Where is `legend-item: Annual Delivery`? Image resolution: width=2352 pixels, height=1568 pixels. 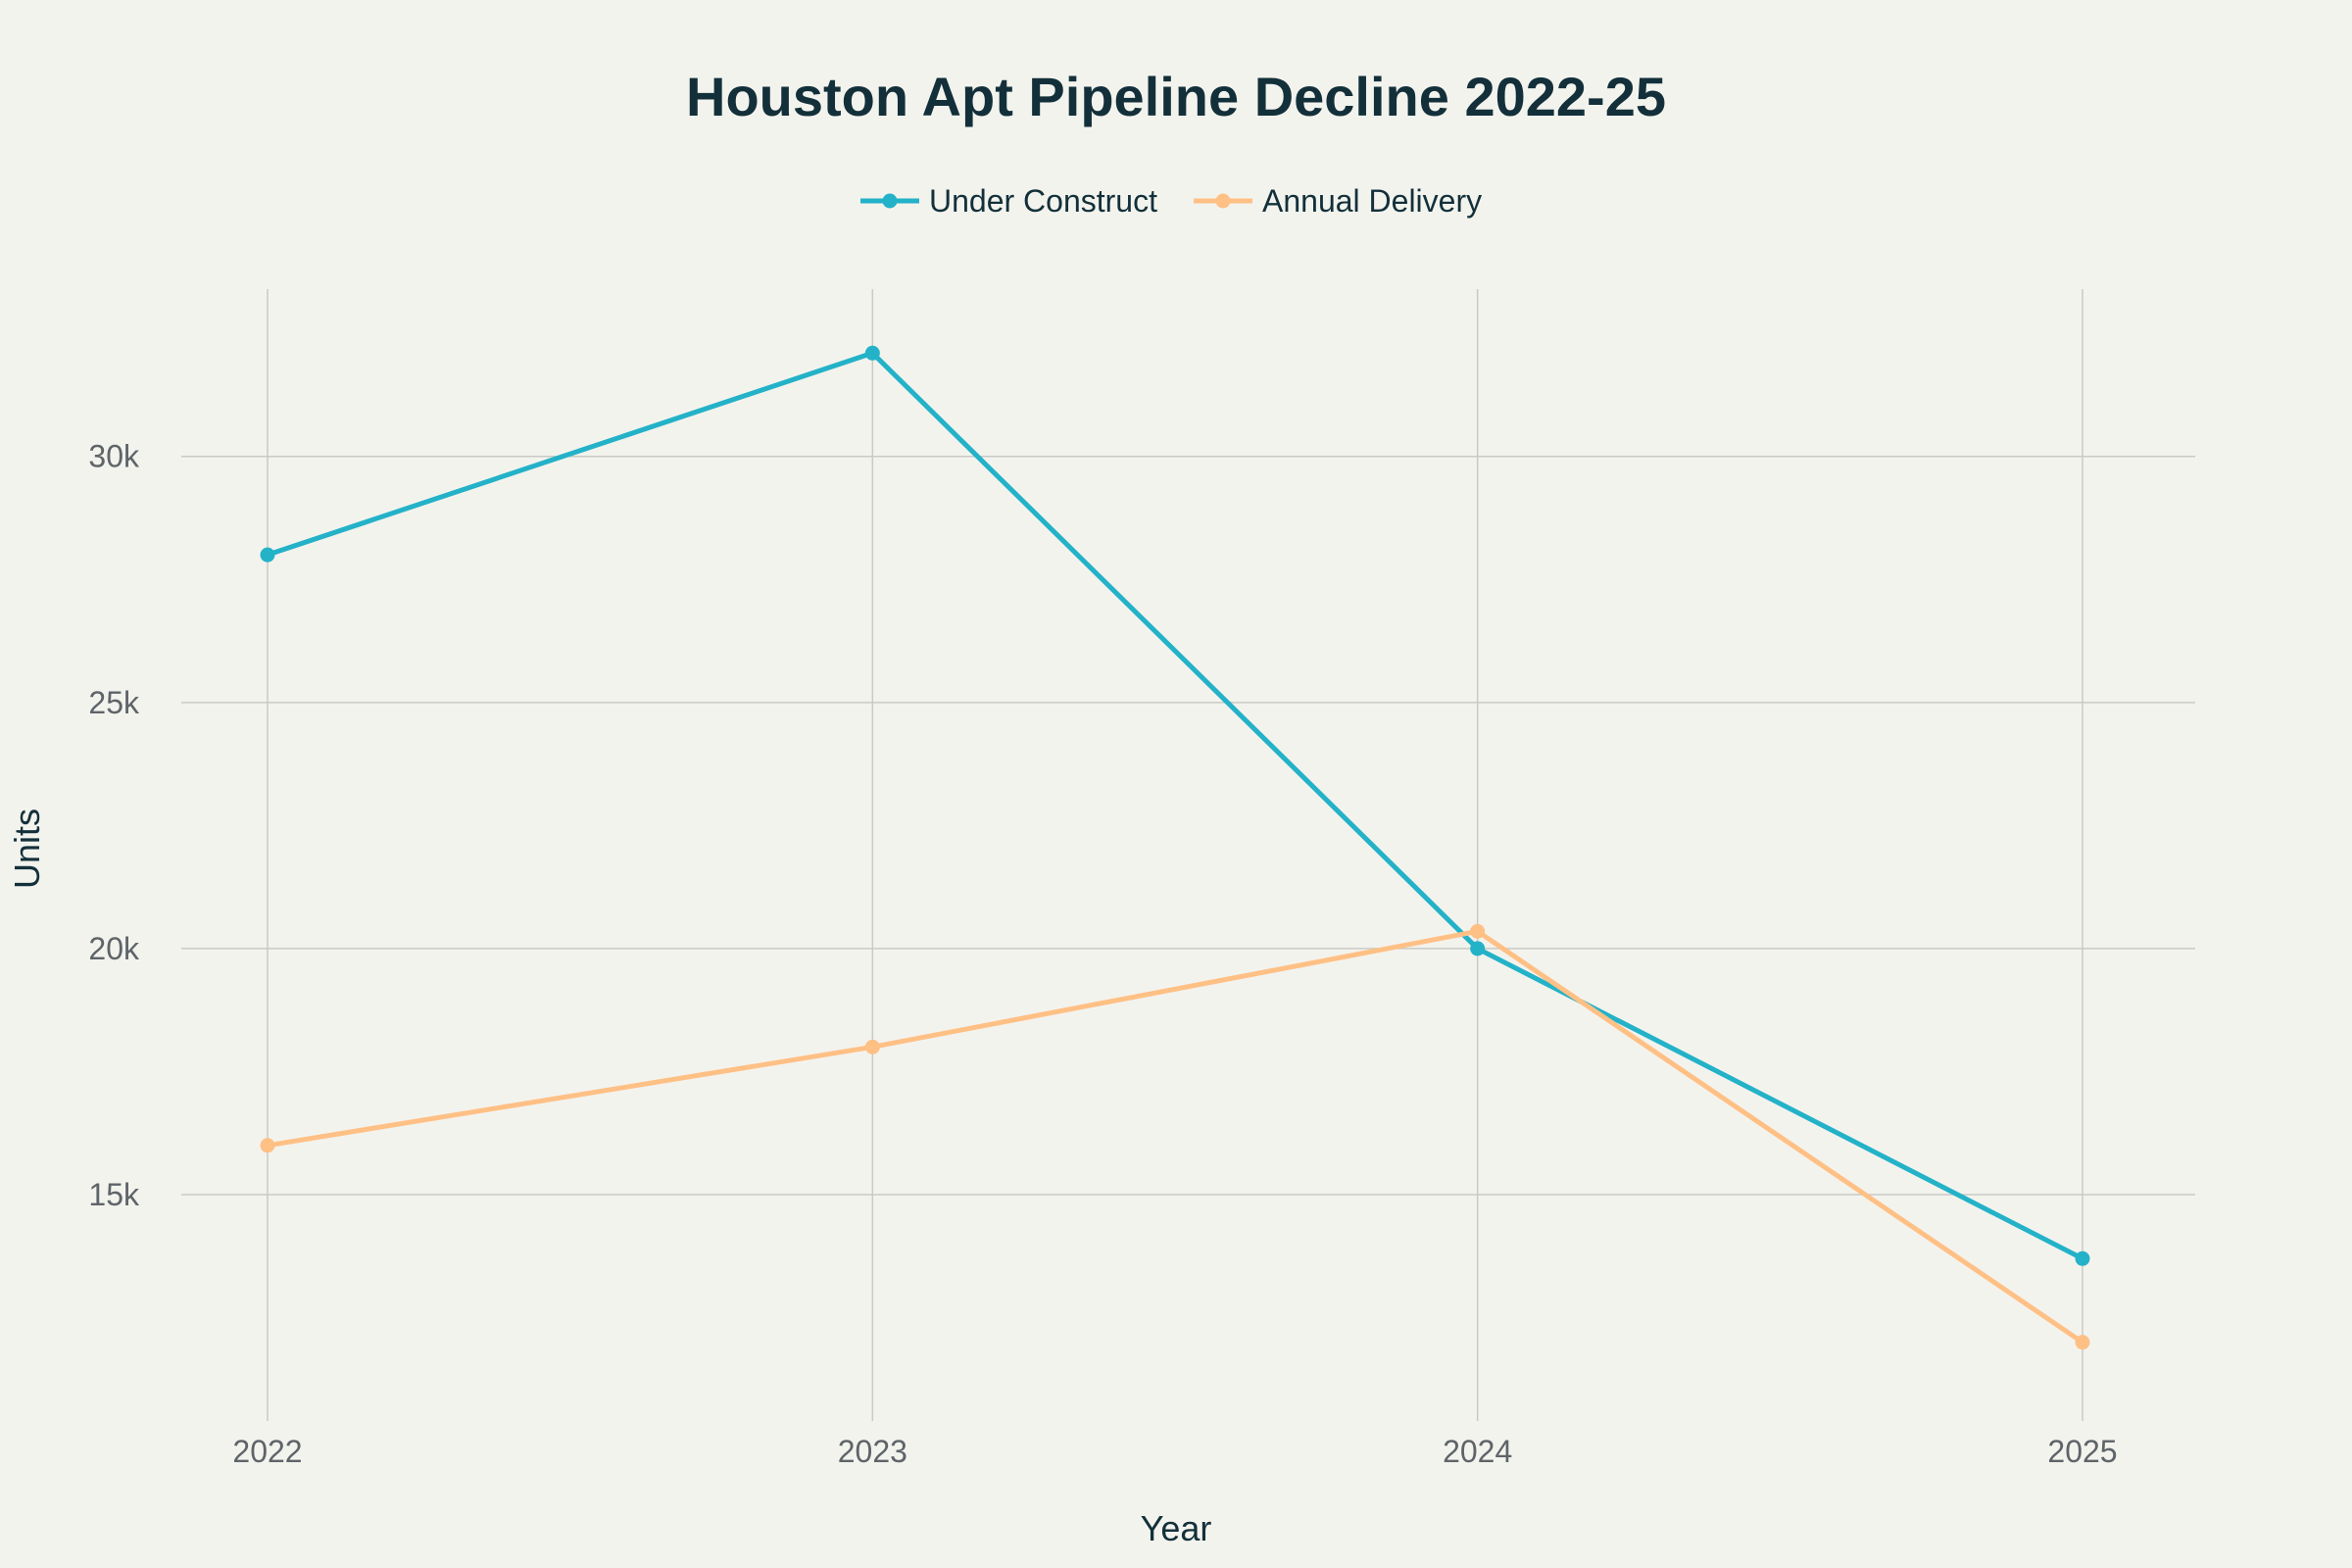 legend-item: Annual Delivery is located at coordinates (1338, 201).